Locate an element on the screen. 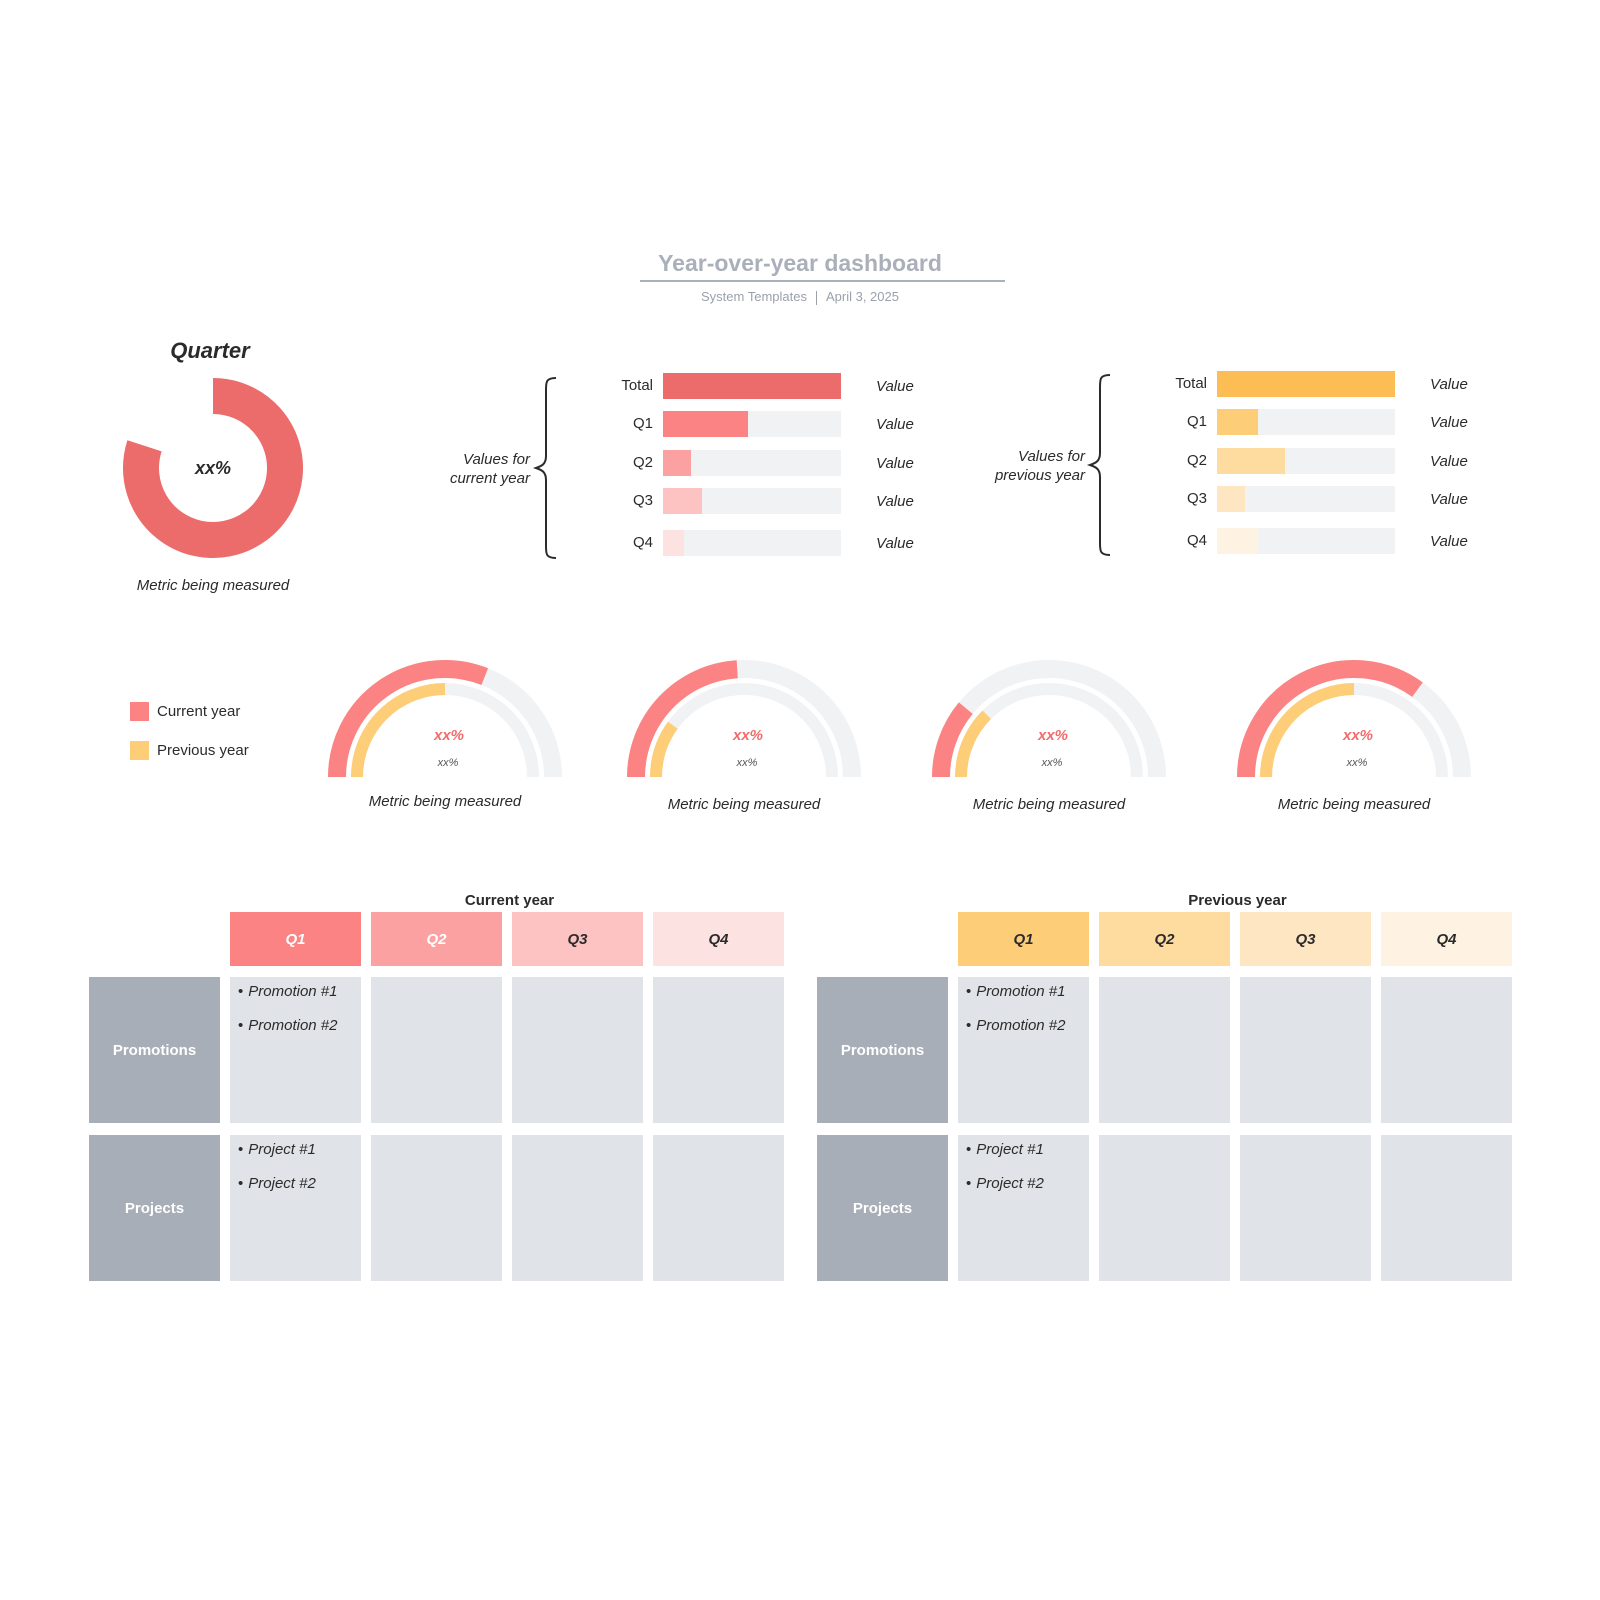  list-item: Project #2 is located at coordinates (295, 1183).